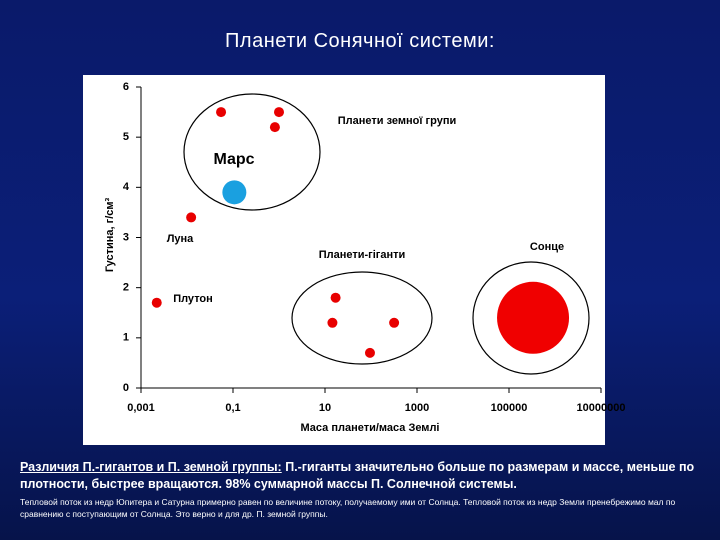  Describe the element at coordinates (141, 408) in the screenshot. I see `x-tick-label: 0,001` at that location.